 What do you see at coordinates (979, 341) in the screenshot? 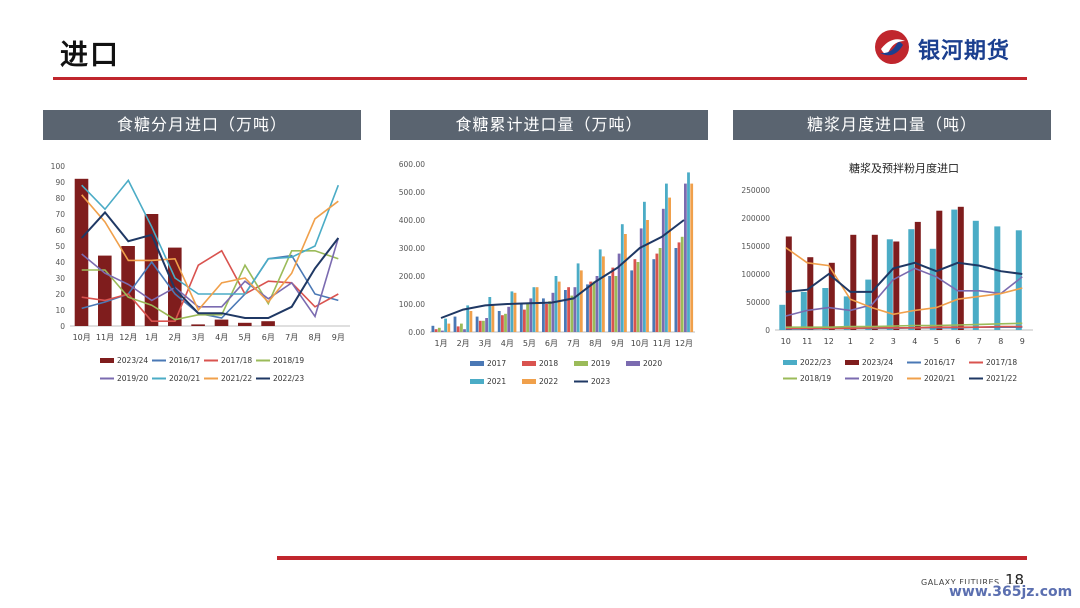
I see `x-tick-label: 7` at bounding box center [979, 341].